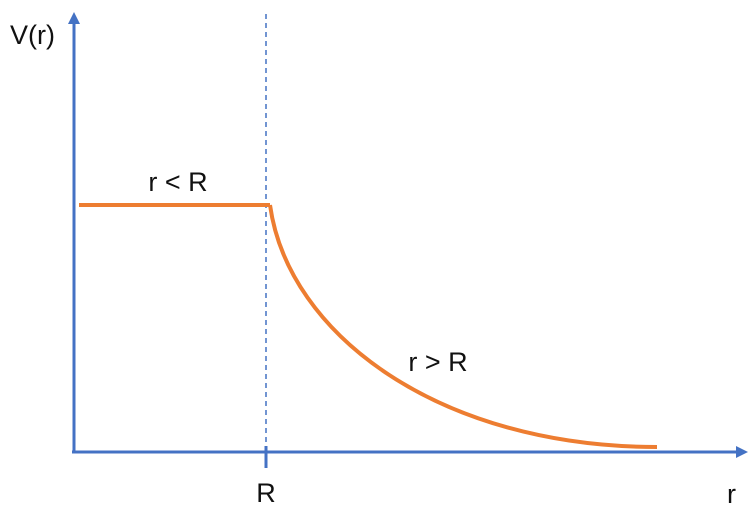 This screenshot has height=513, width=756. I want to click on y-axis-label: V(r), so click(32, 35).